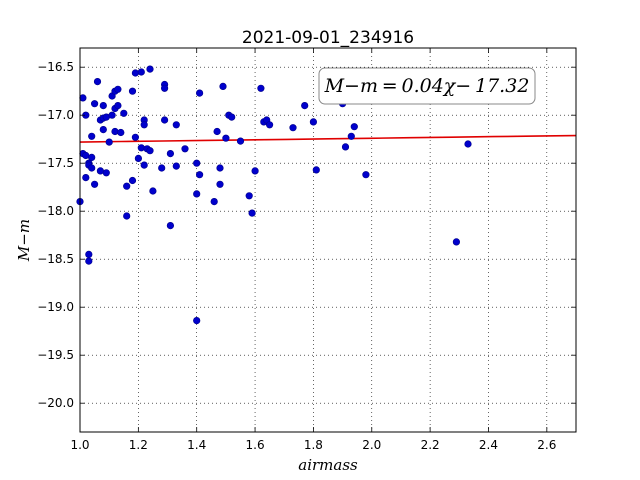 Image resolution: width=640 pixels, height=480 pixels. Describe the element at coordinates (55, 259) in the screenshot. I see `y-tick-label: −18.5` at that location.